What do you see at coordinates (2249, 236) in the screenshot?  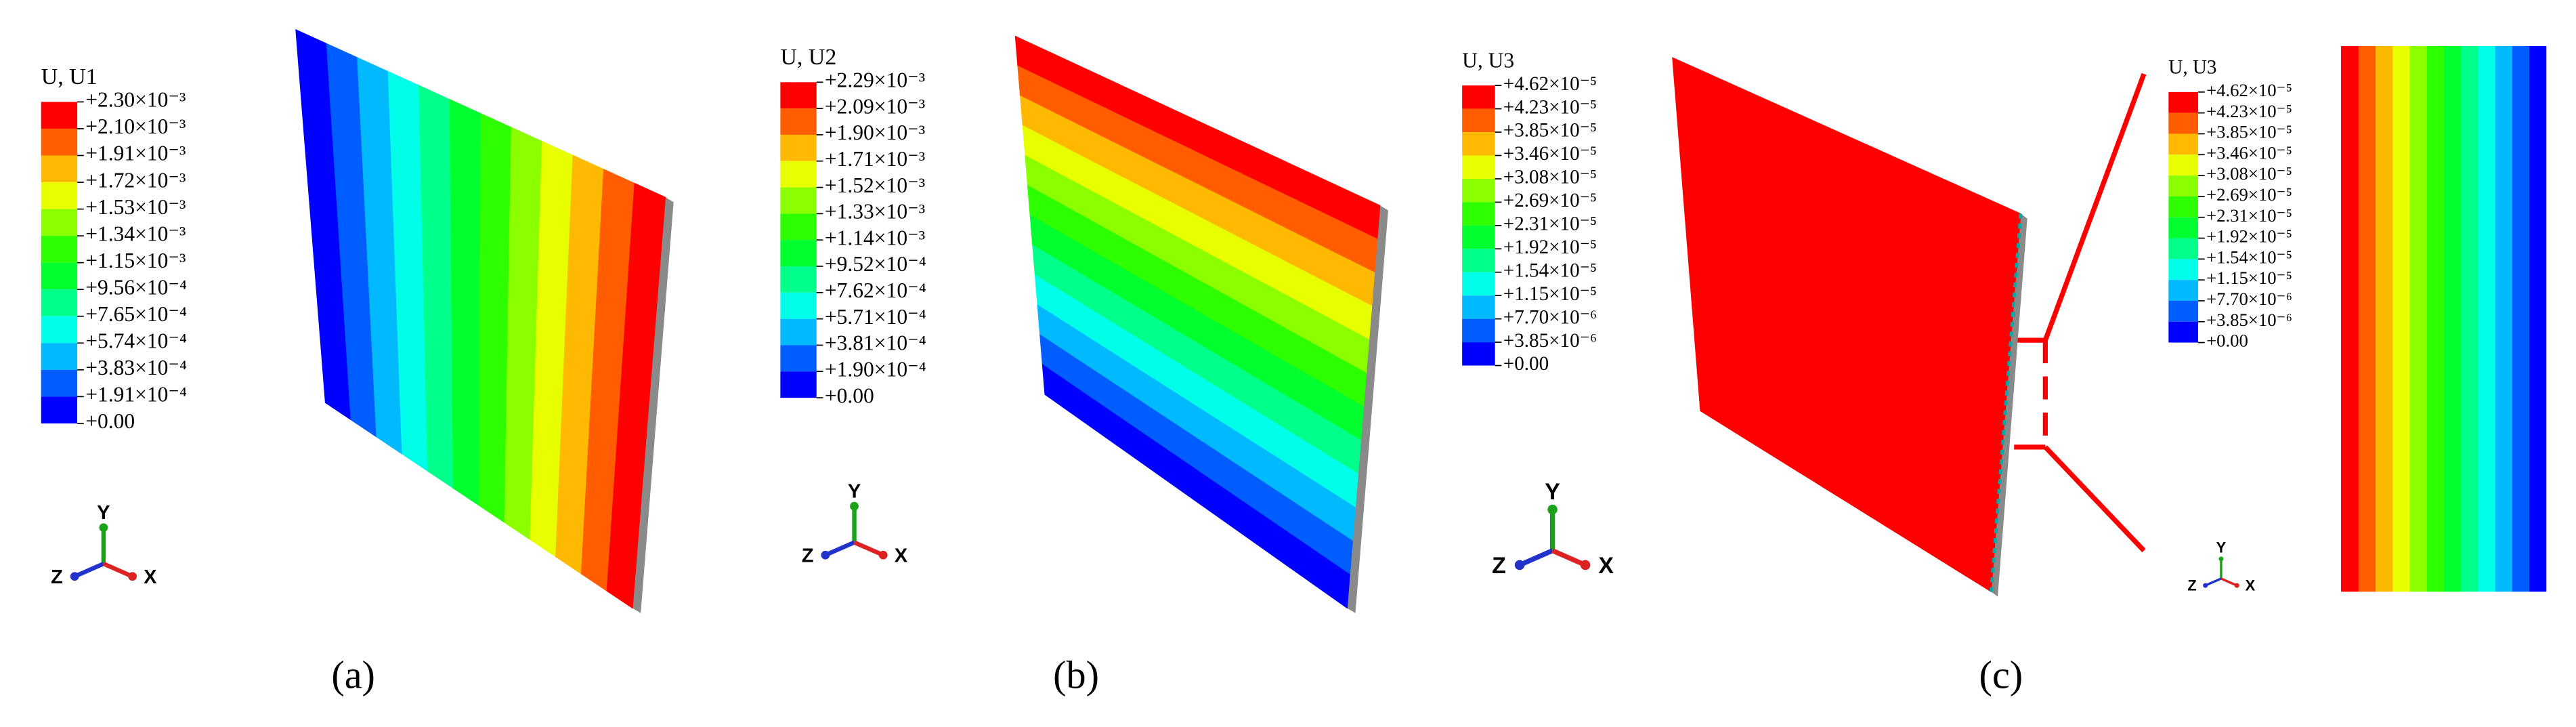 I see `legend-label: +1.92×10⁻⁵` at bounding box center [2249, 236].